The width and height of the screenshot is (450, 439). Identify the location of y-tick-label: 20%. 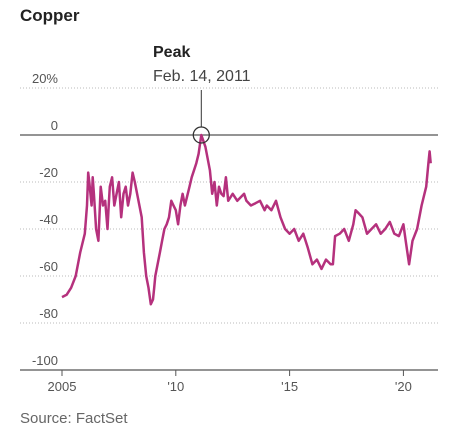
(45, 78).